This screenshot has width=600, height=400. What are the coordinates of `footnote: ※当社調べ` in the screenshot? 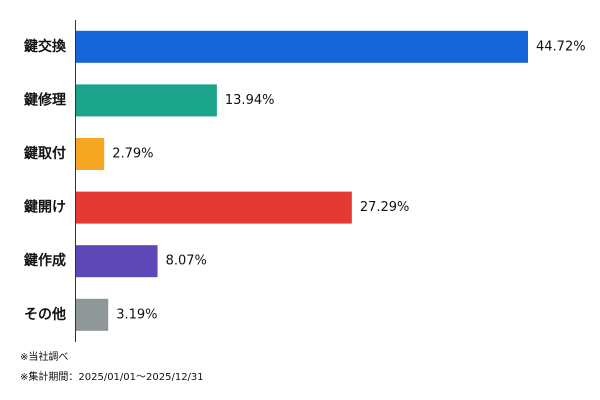 It's located at (44, 356).